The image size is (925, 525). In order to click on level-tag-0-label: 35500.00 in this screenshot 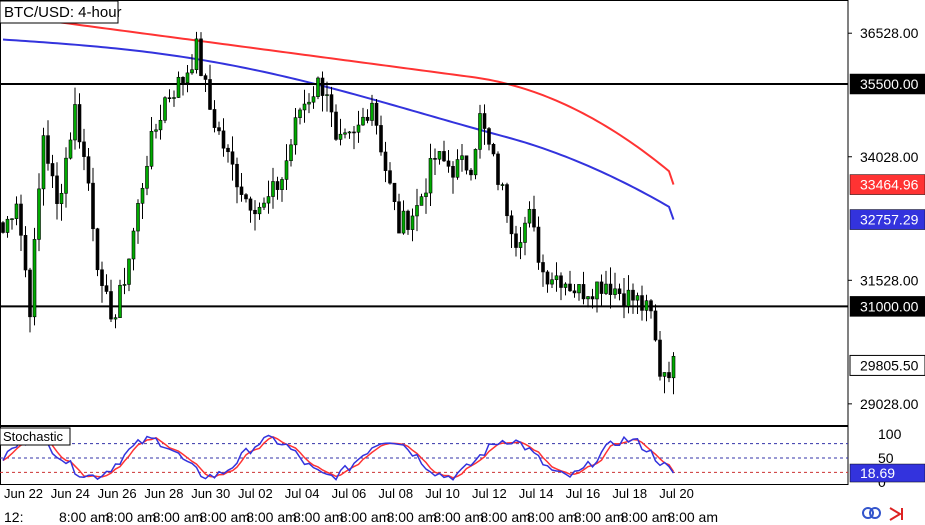, I will do `click(889, 84)`.